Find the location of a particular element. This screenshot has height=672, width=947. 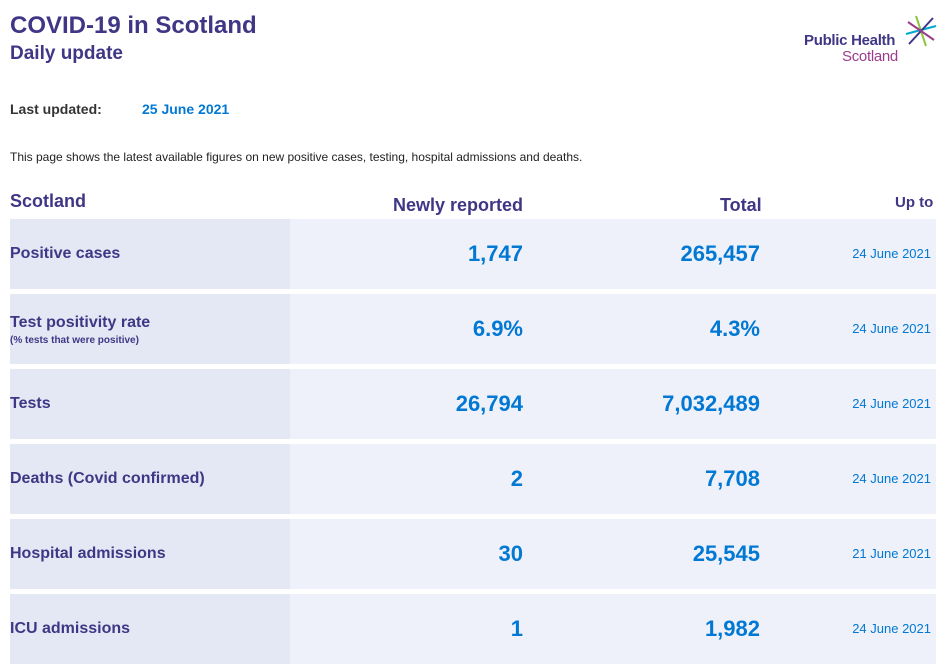

row-label: Tests is located at coordinates (30, 403).